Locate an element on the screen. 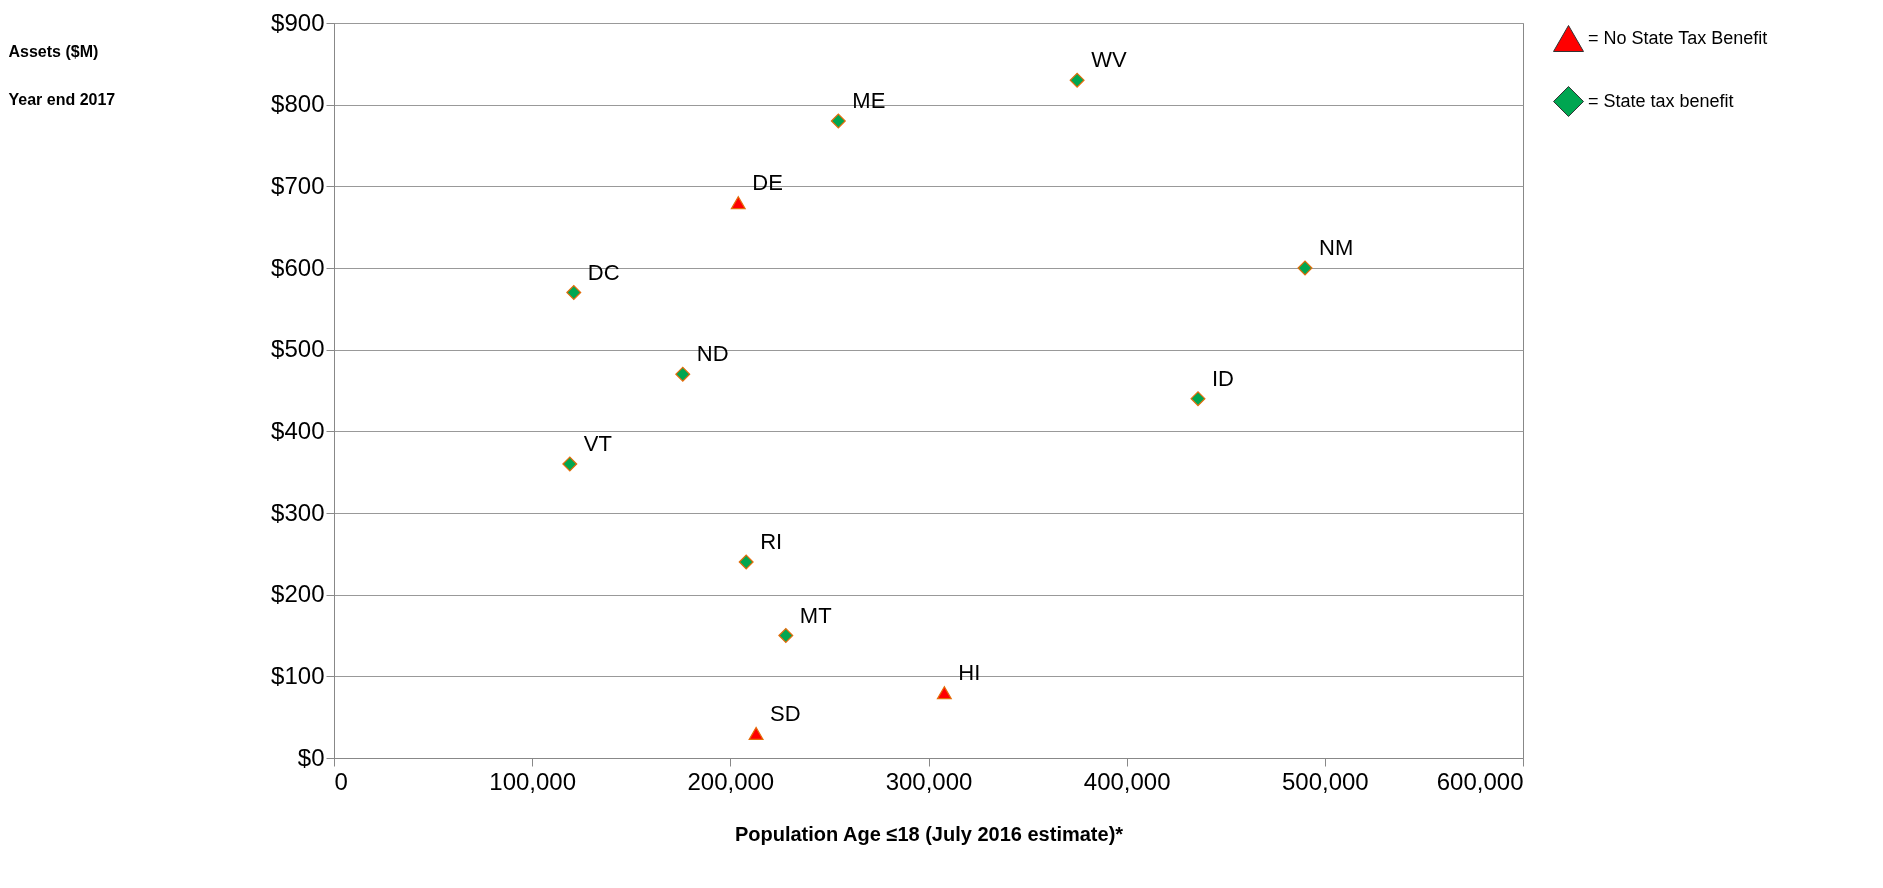  annotation: SD is located at coordinates (785, 713).